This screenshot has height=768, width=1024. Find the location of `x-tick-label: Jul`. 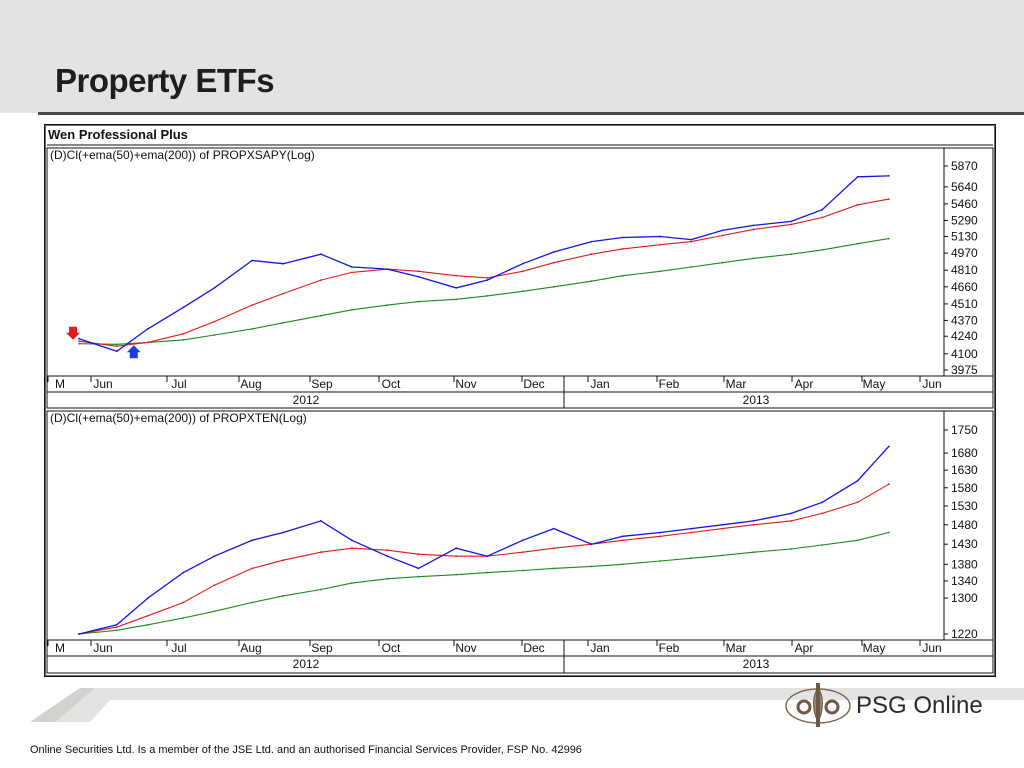

x-tick-label: Jul is located at coordinates (178, 384).